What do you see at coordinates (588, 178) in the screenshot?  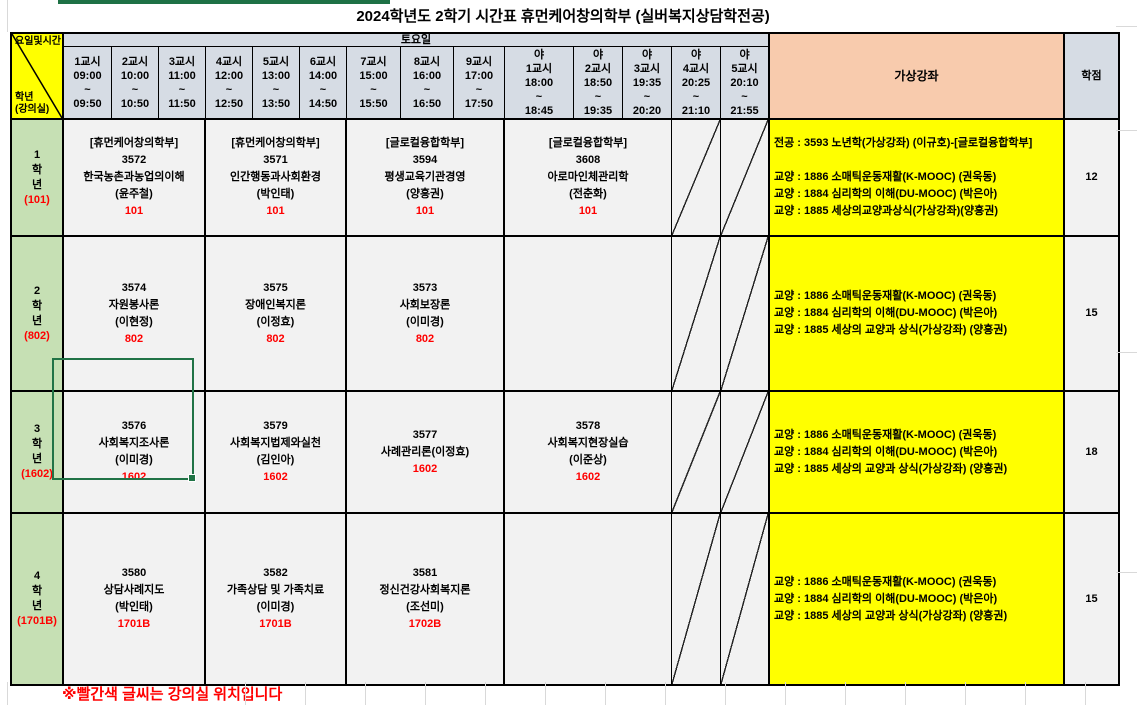 I see `class-cell: [글로컬융합학부] 3608 아로마인체관리학 (전춘화) 101` at bounding box center [588, 178].